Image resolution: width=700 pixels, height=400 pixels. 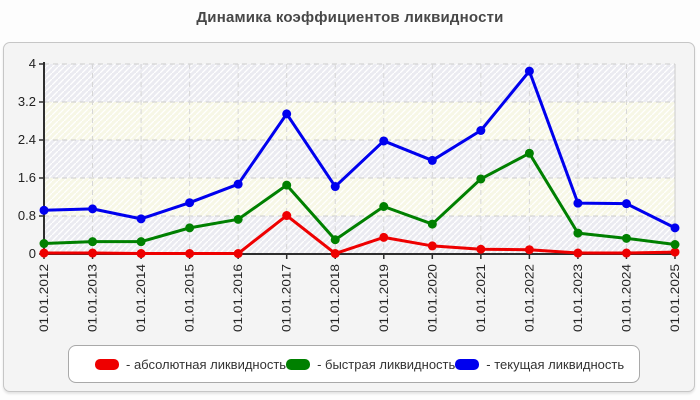 I want to click on svg-text: 01.01.2017, so click(x=287, y=298).